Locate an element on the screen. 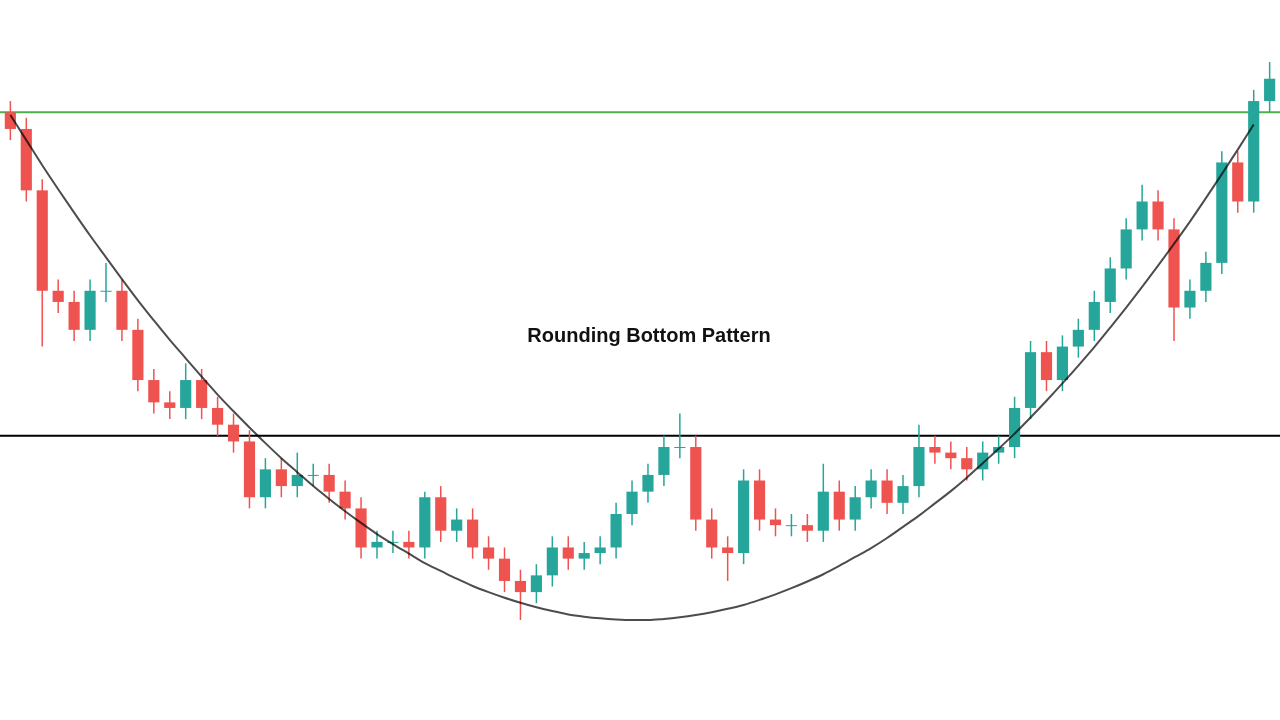  text: Rounding Bottom Pattern is located at coordinates (649, 335).